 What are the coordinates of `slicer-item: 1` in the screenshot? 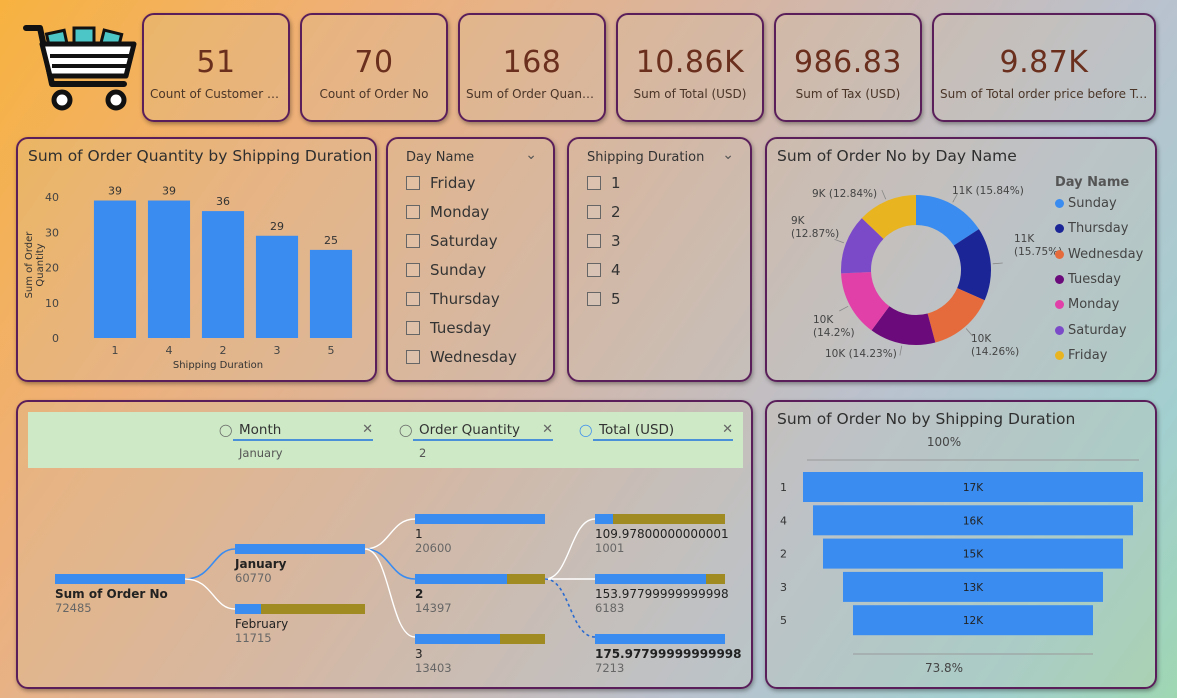 It's located at (604, 183).